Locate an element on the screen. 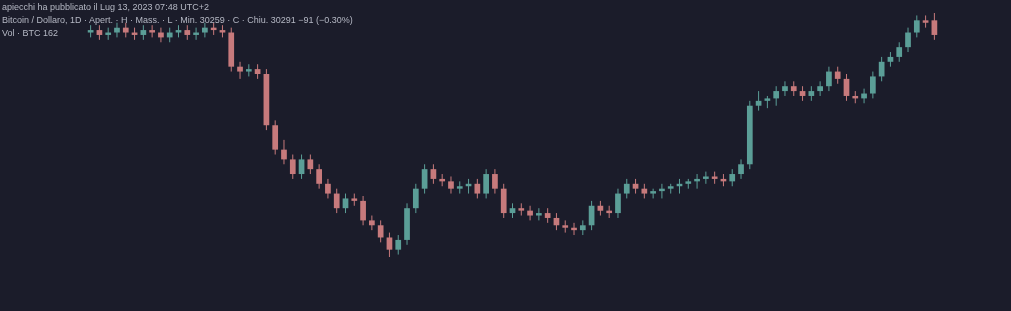 Image resolution: width=1011 pixels, height=311 pixels. text: apiecchi ha pubblicato il Lug 13, 2023 07:48 UTC+2 is located at coordinates (106, 7).